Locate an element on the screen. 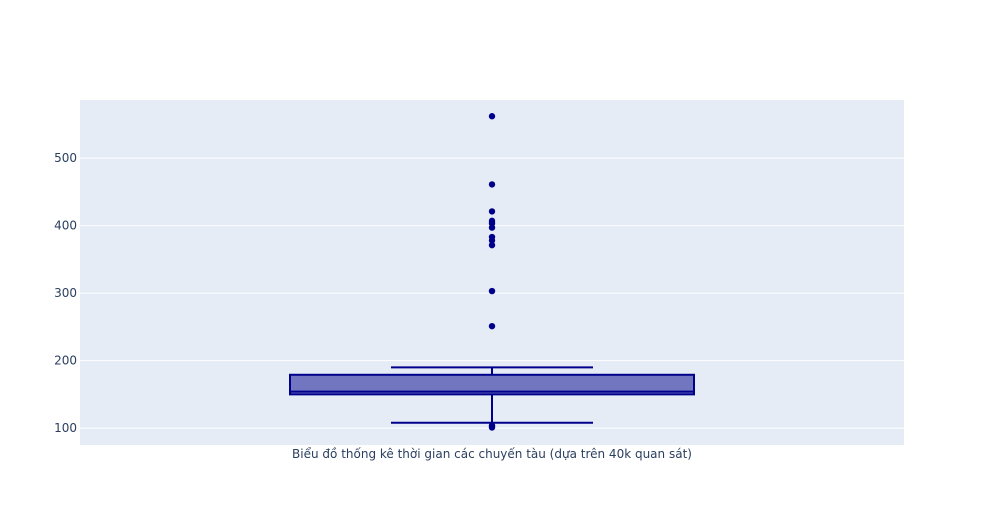 This screenshot has width=983, height=525. y-tick-label-200: 200 is located at coordinates (65, 361).